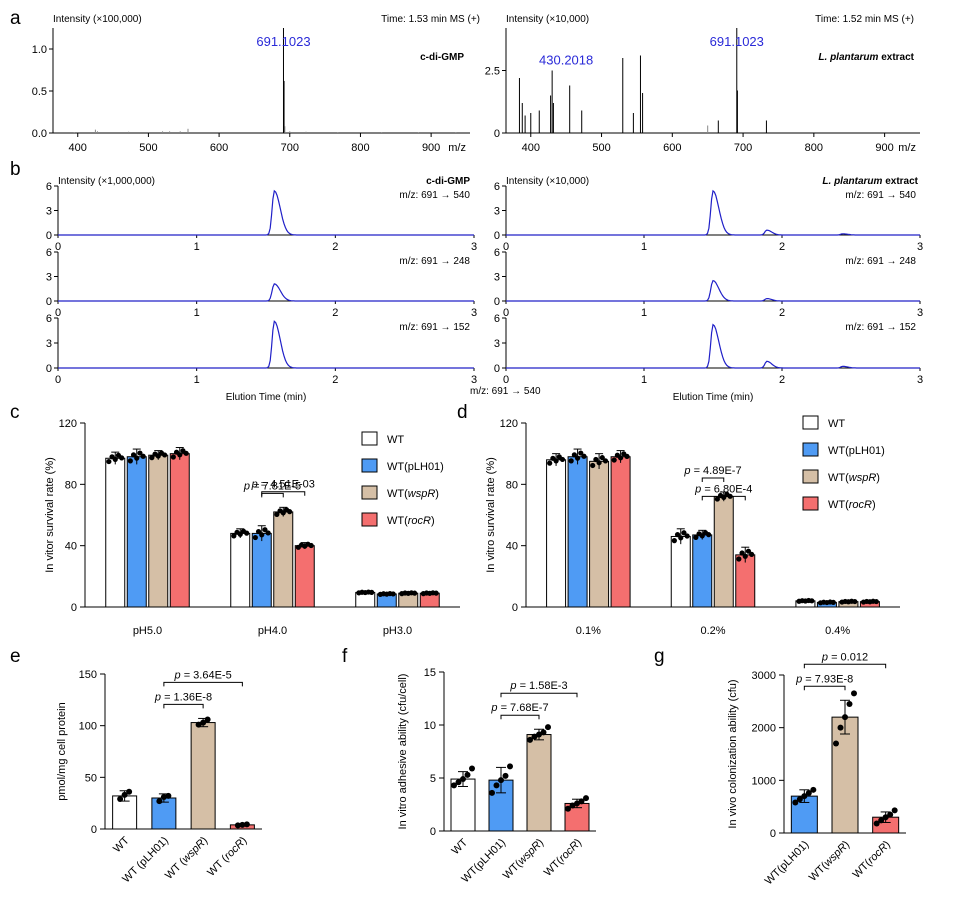 The width and height of the screenshot is (953, 912). I want to click on b-right-chrom-3-ytick-label: 0, so click(497, 369).